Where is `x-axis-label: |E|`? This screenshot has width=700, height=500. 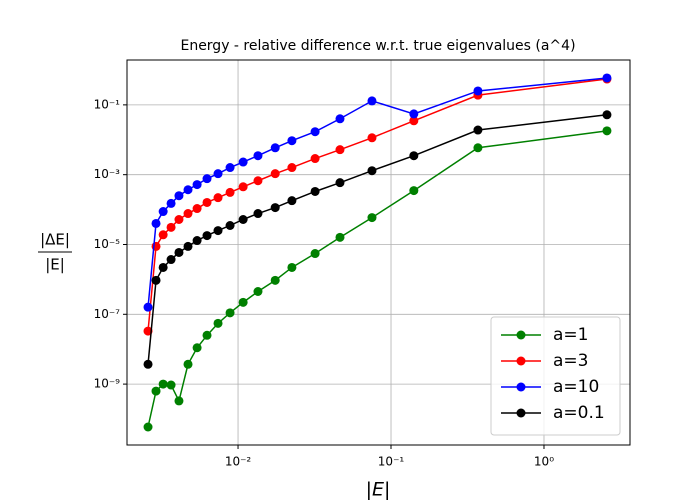 x-axis-label: |E| is located at coordinates (378, 489).